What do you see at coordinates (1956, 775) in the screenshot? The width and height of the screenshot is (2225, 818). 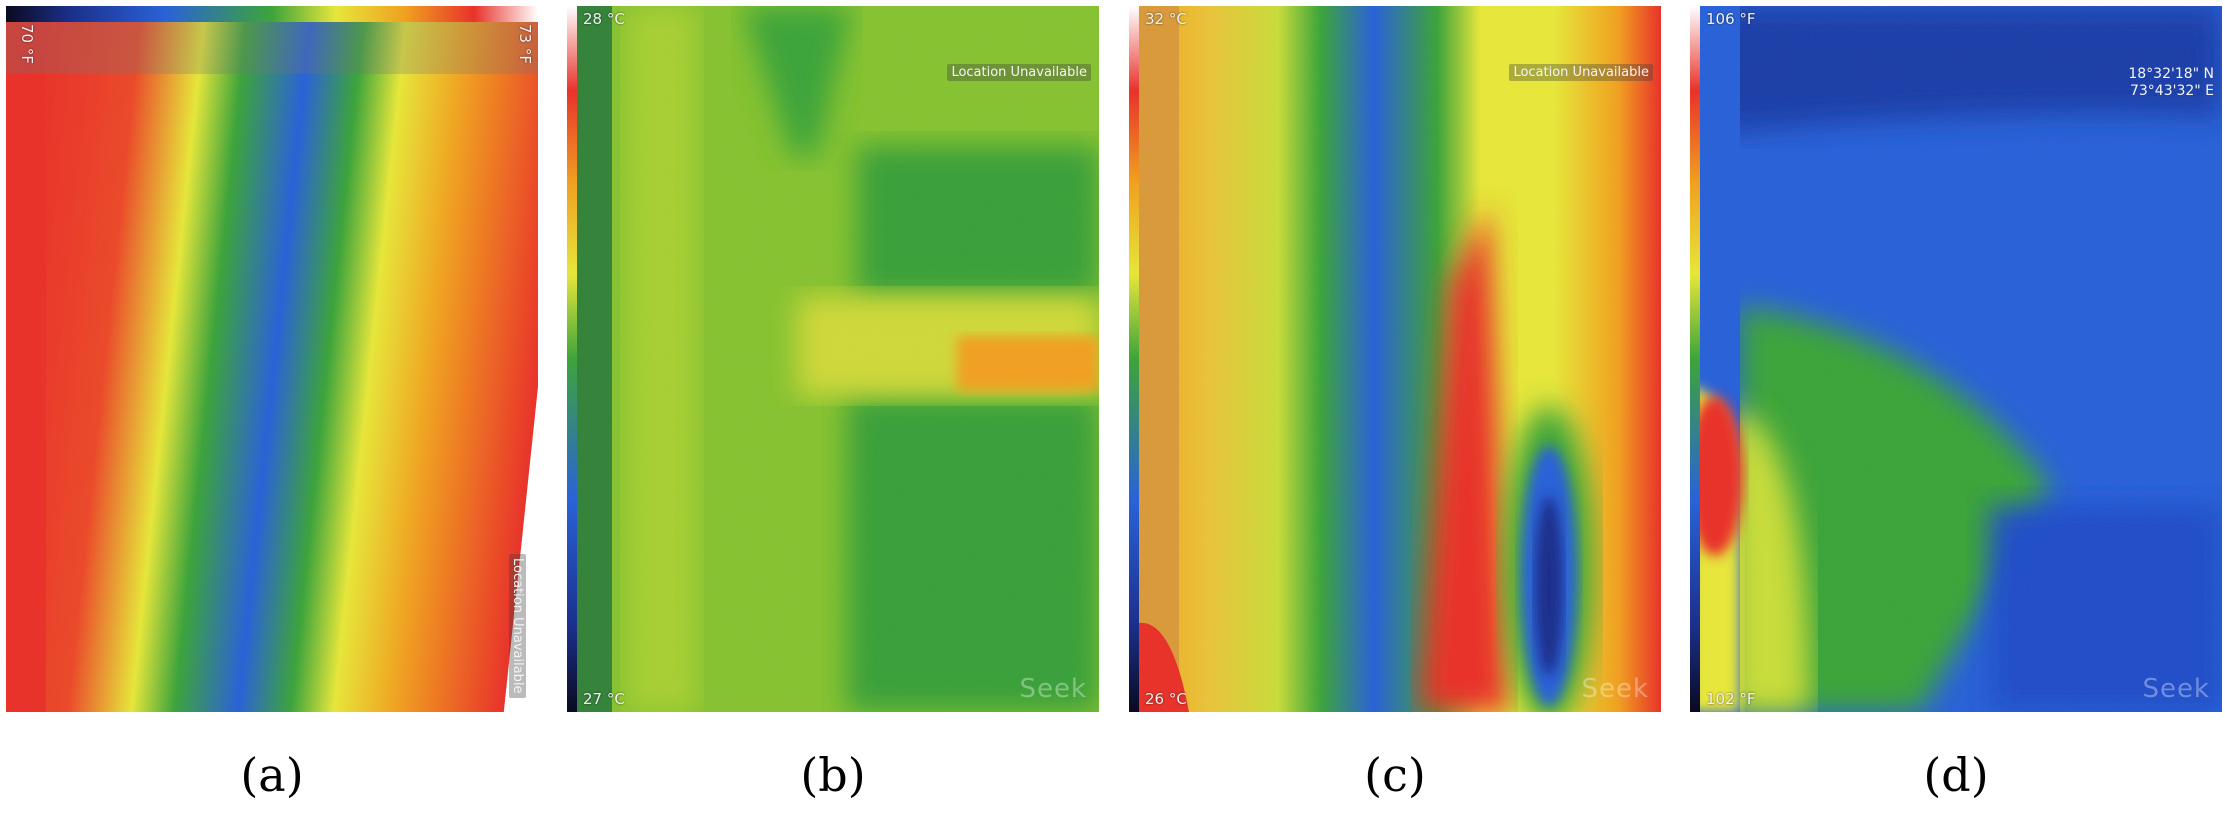 I see `caption-d: (d)` at bounding box center [1956, 775].